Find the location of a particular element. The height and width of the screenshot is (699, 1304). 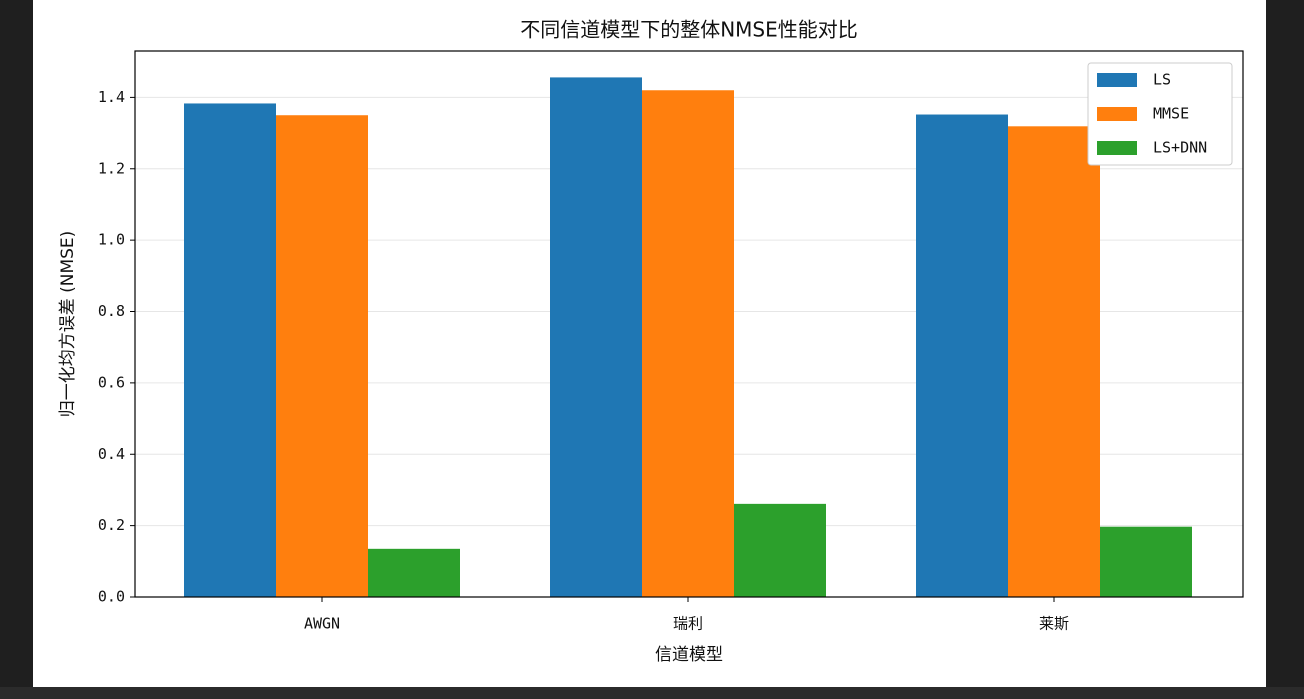

y-tick-label: 1.0 is located at coordinates (111, 240).